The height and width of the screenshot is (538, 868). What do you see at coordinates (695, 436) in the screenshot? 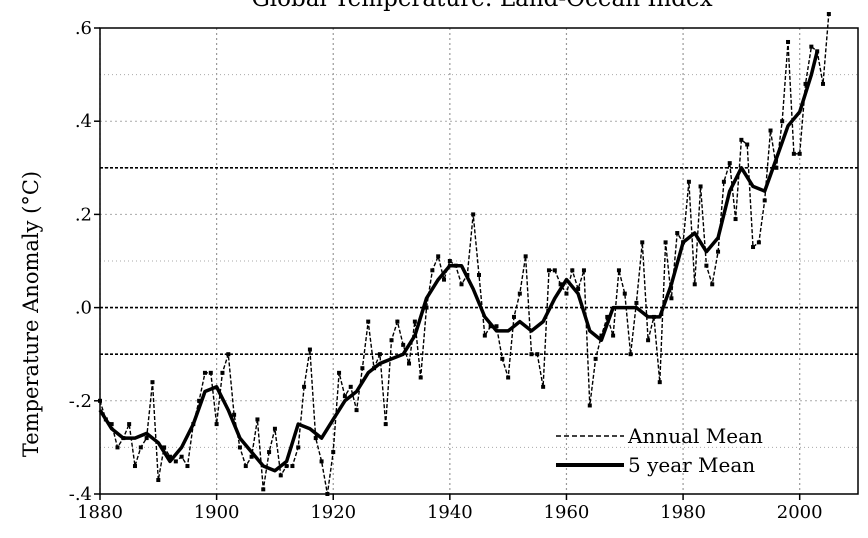
I see `legend-annual-label: Annual Mean` at bounding box center [695, 436].